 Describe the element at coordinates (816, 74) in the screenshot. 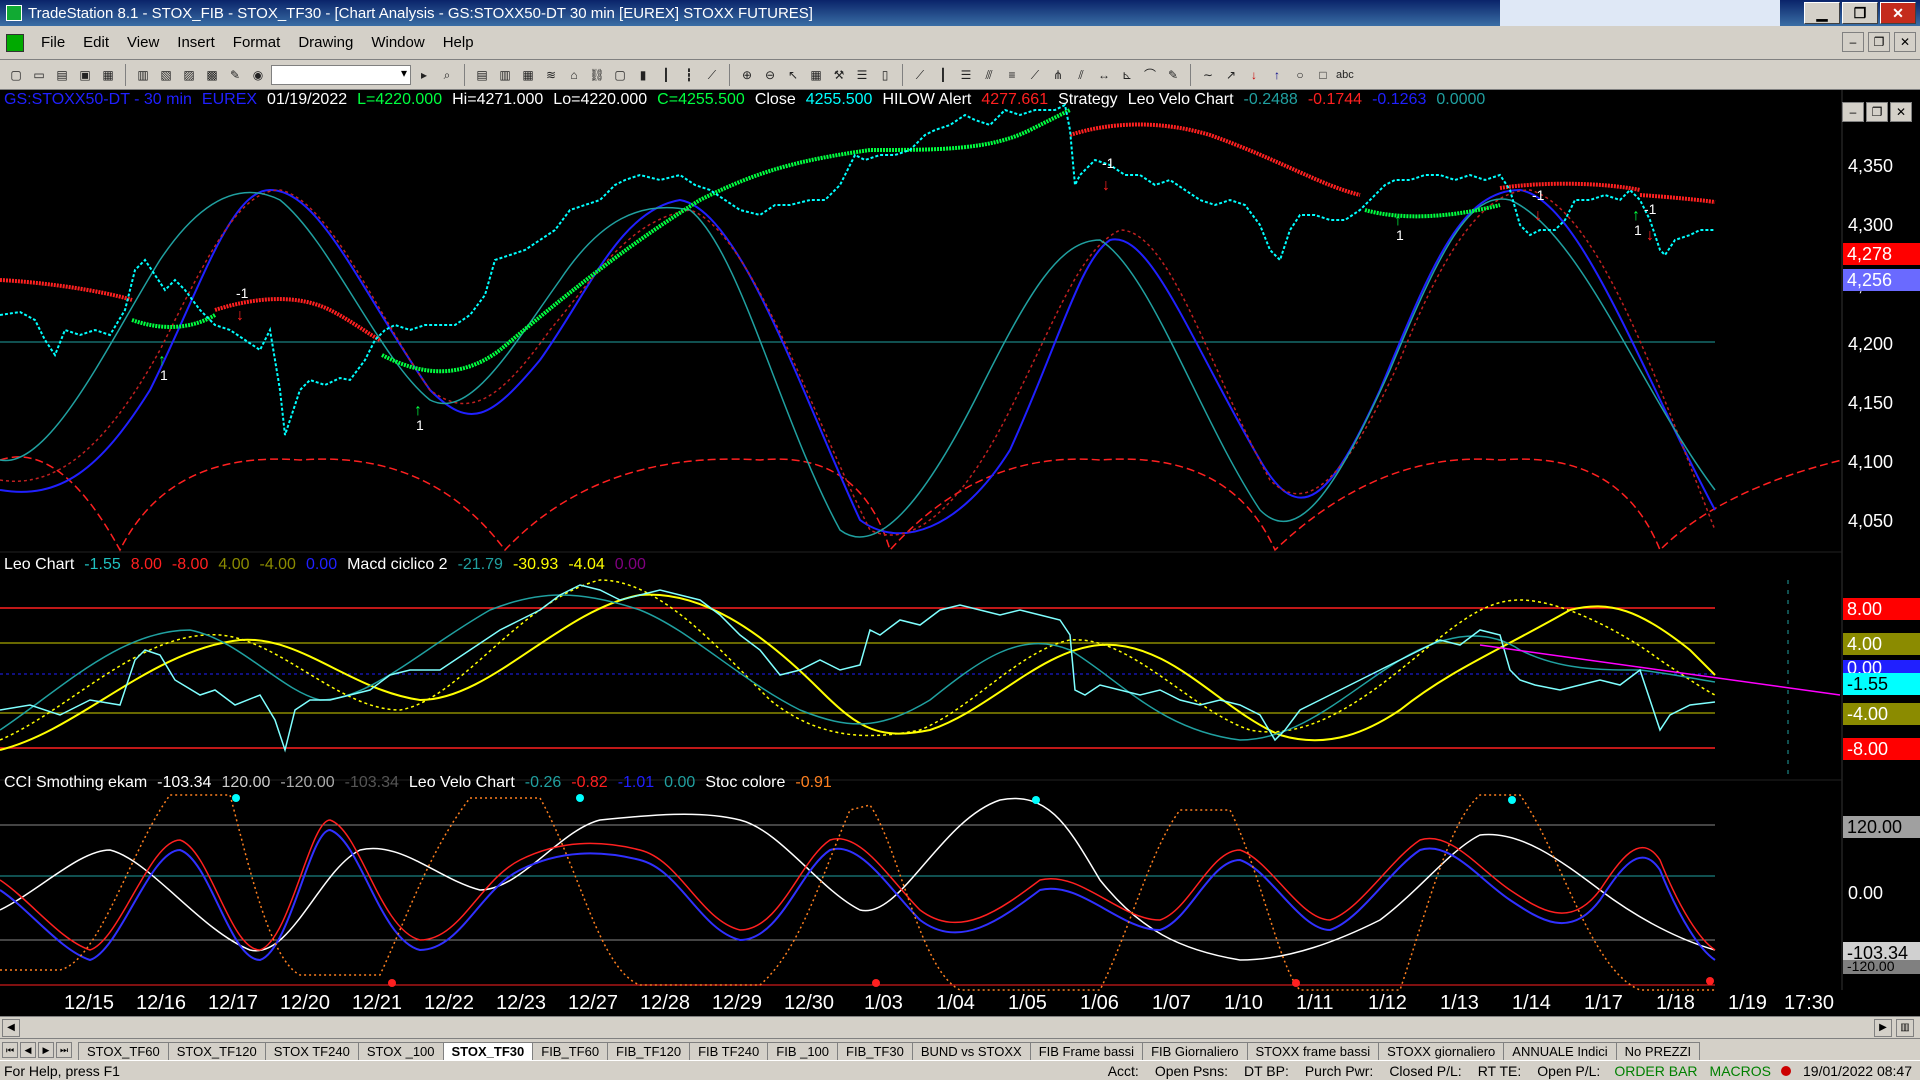

I see `data-window-icon: ▦` at that location.